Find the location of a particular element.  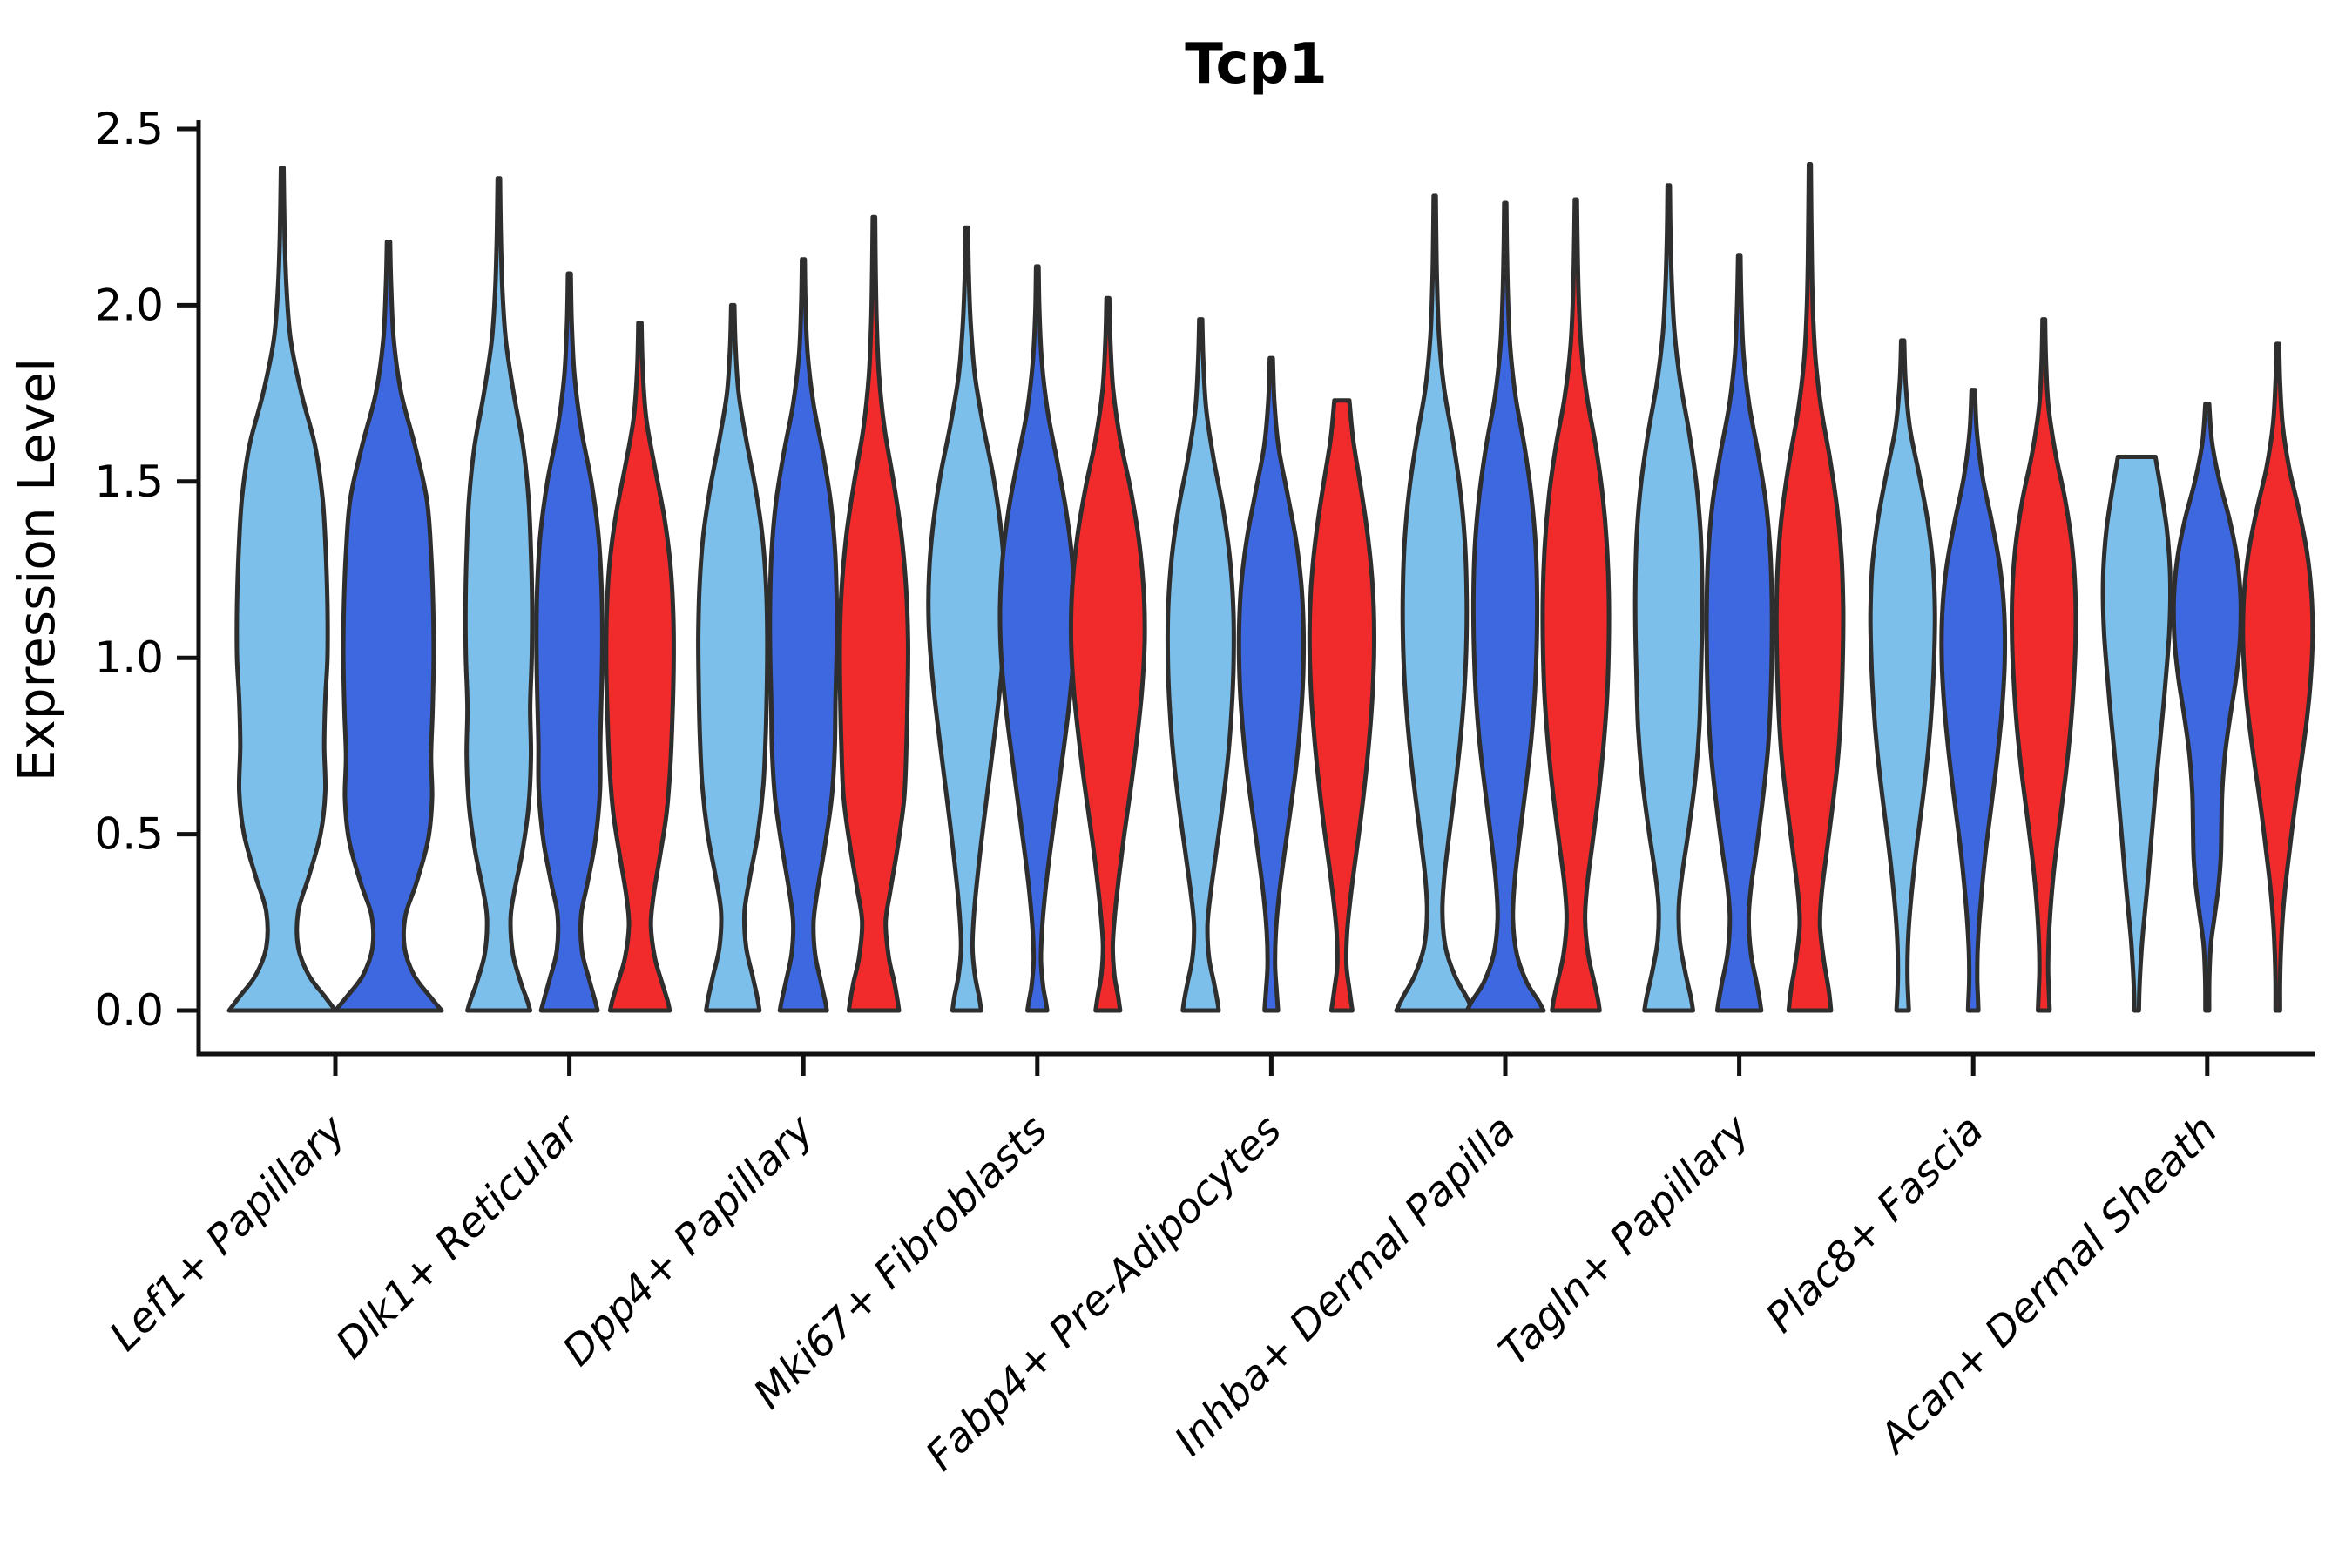

x-tick-label-7: Plac8+ Fascia is located at coordinates (1875, 1224).